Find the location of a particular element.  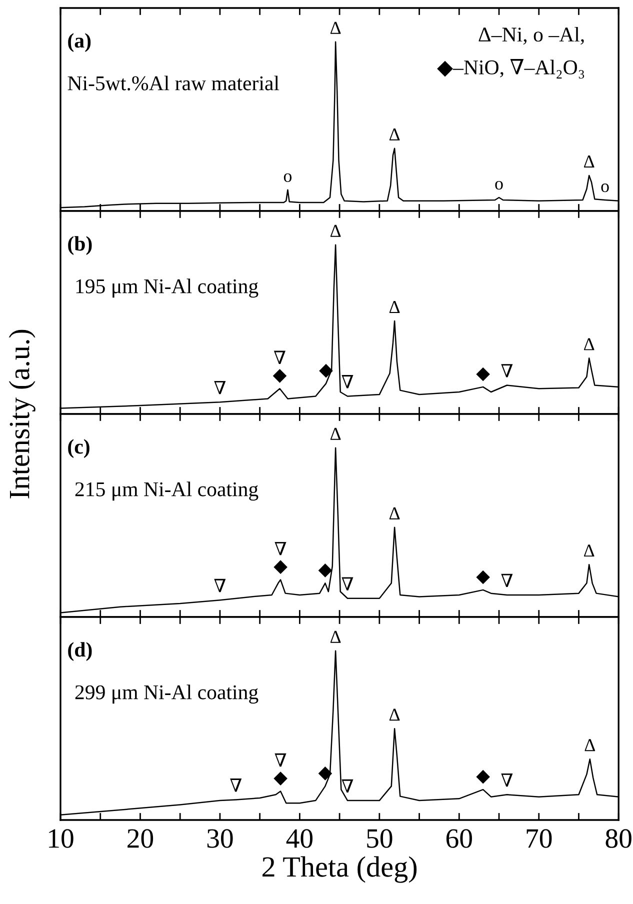

x-tick-label: 30 is located at coordinates (220, 838).